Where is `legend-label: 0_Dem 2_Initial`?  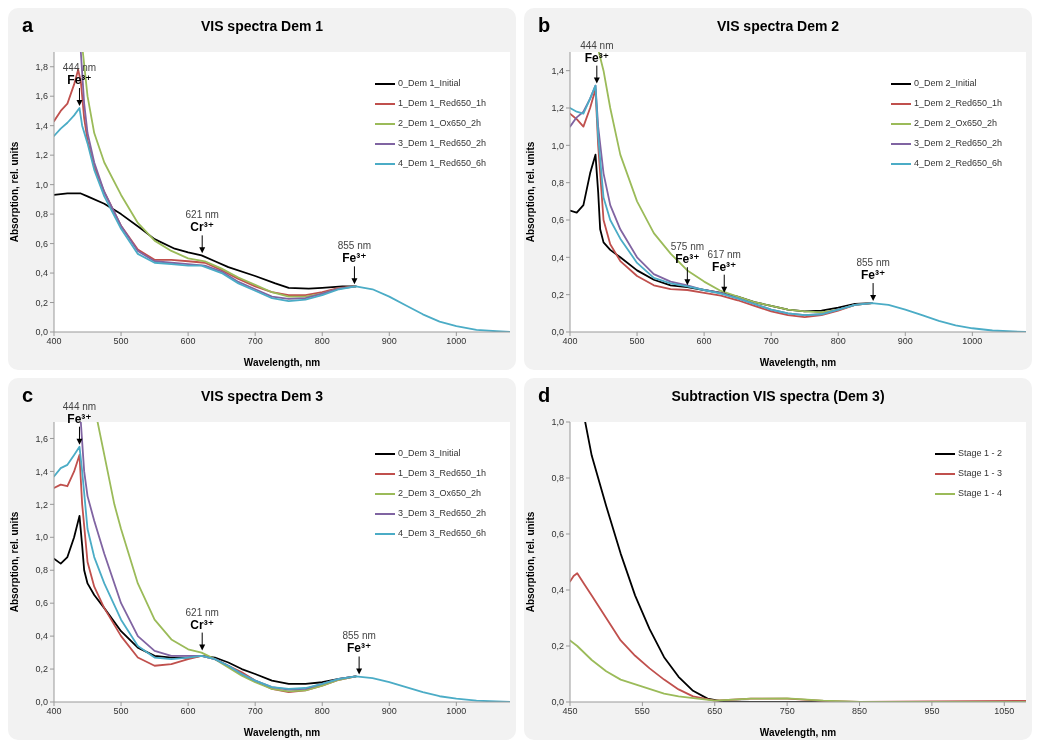
legend-label: 0_Dem 2_Initial is located at coordinates (945, 83).